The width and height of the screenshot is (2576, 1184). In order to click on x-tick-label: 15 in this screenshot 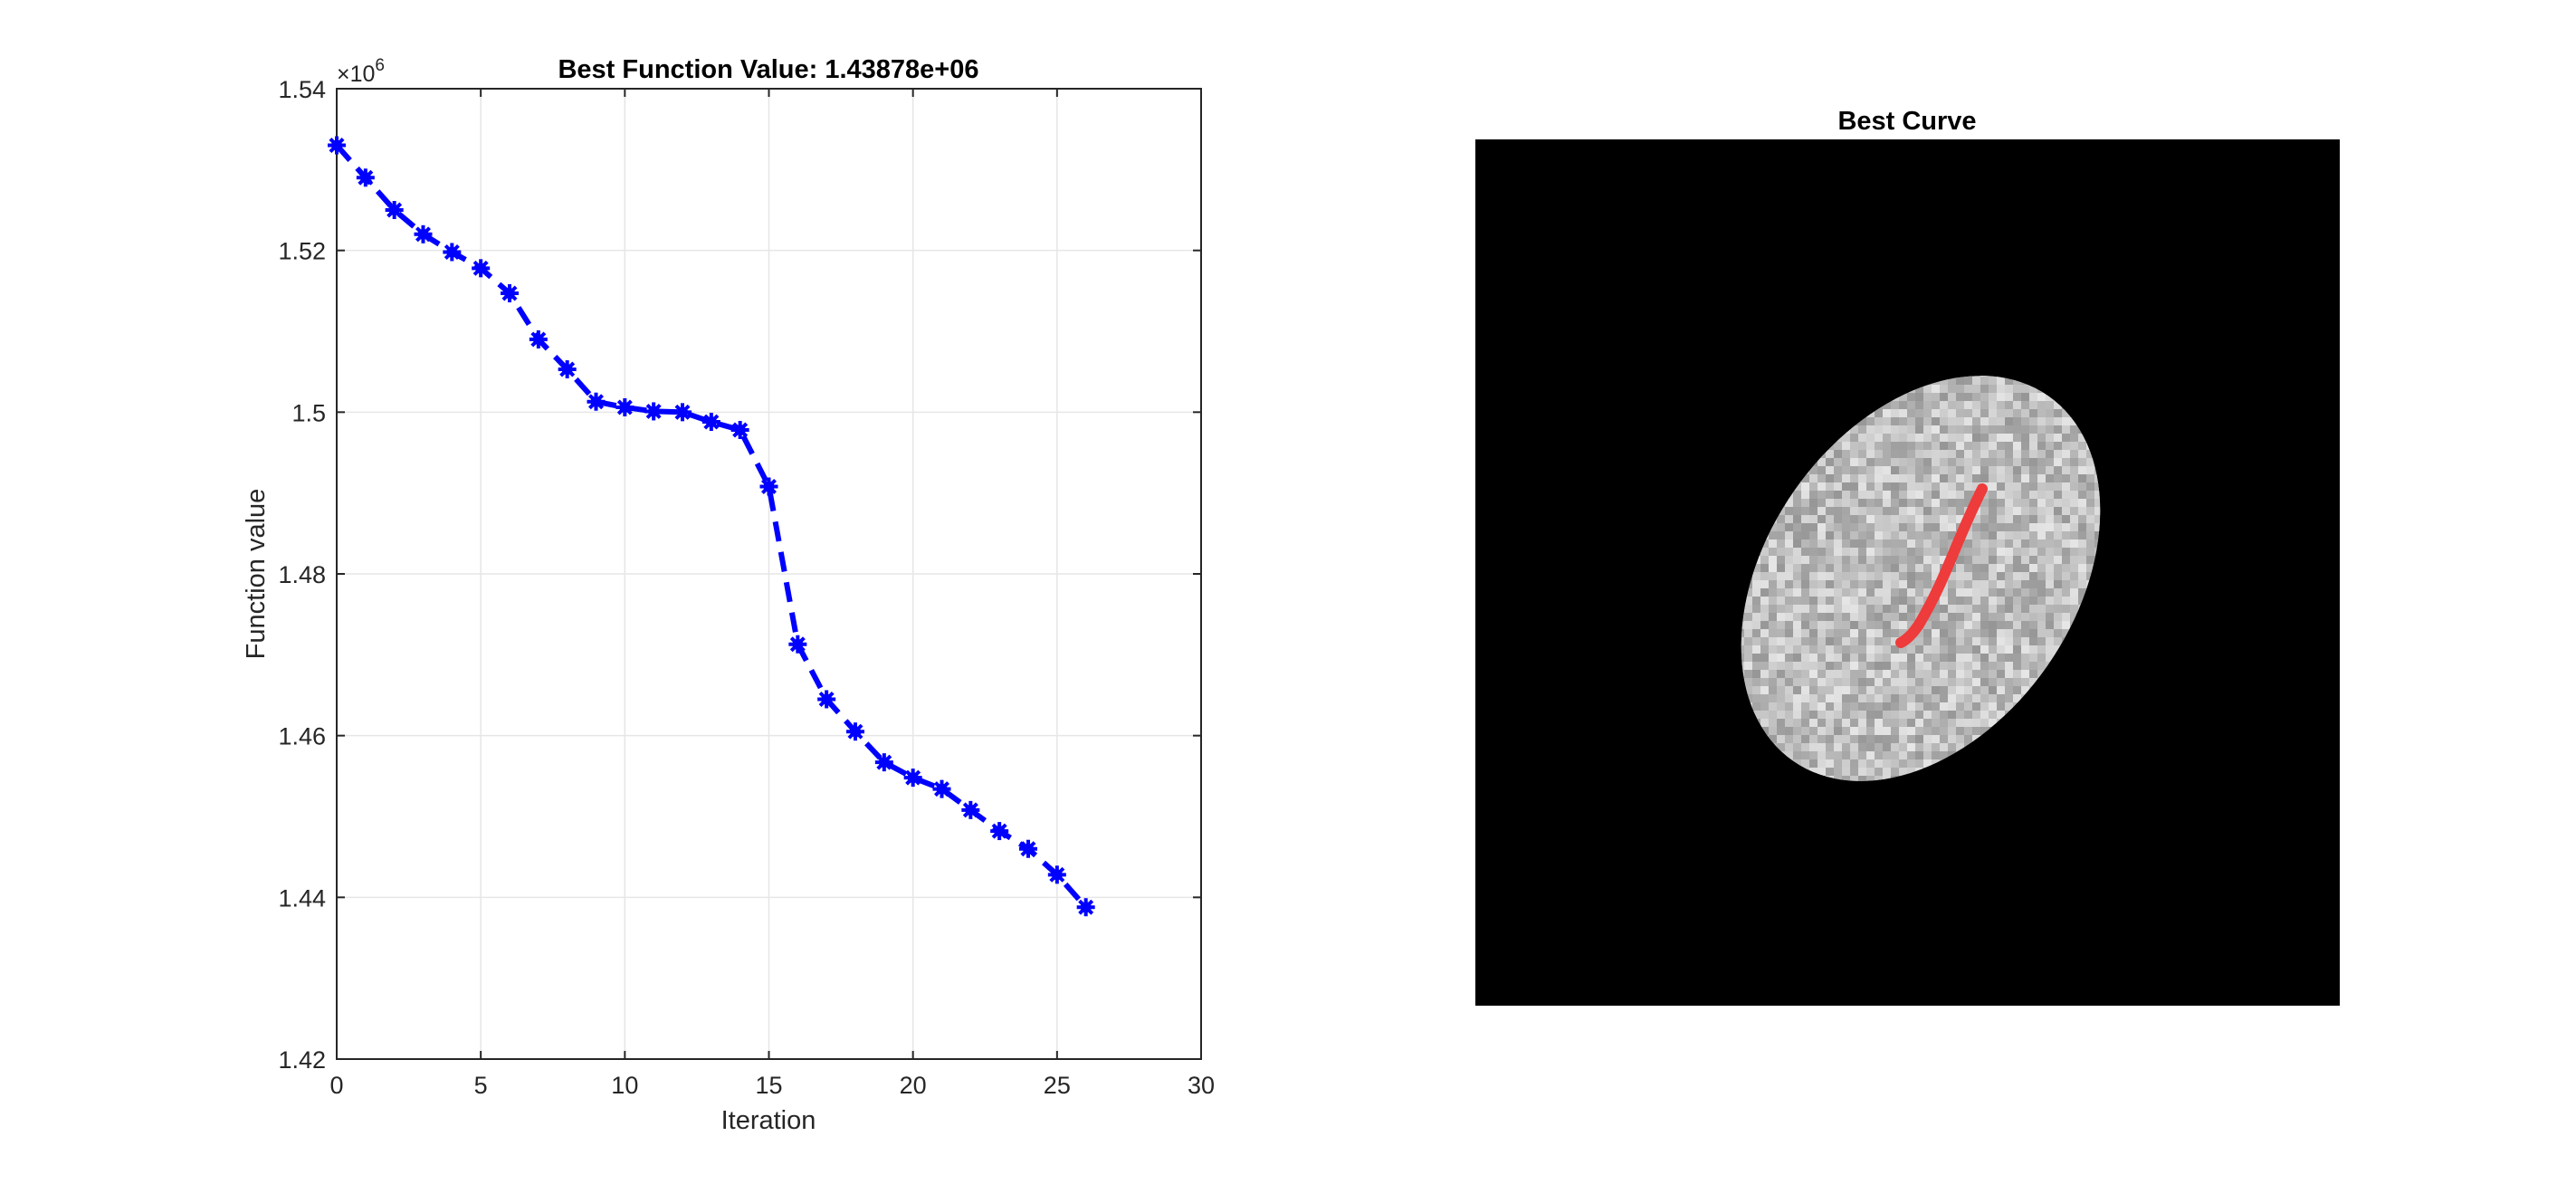, I will do `click(768, 1085)`.